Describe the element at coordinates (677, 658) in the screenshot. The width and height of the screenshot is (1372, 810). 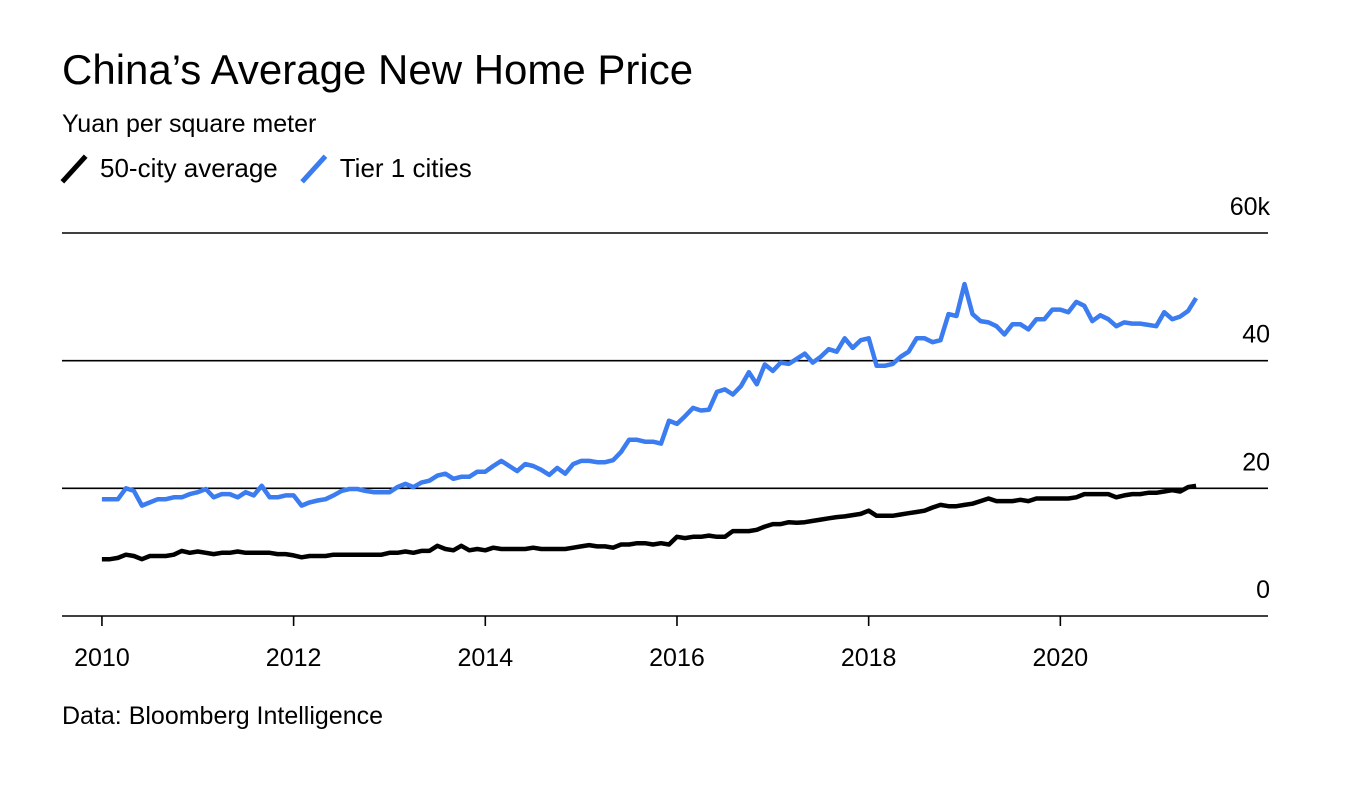
I see `x-tick-label: 2016` at that location.